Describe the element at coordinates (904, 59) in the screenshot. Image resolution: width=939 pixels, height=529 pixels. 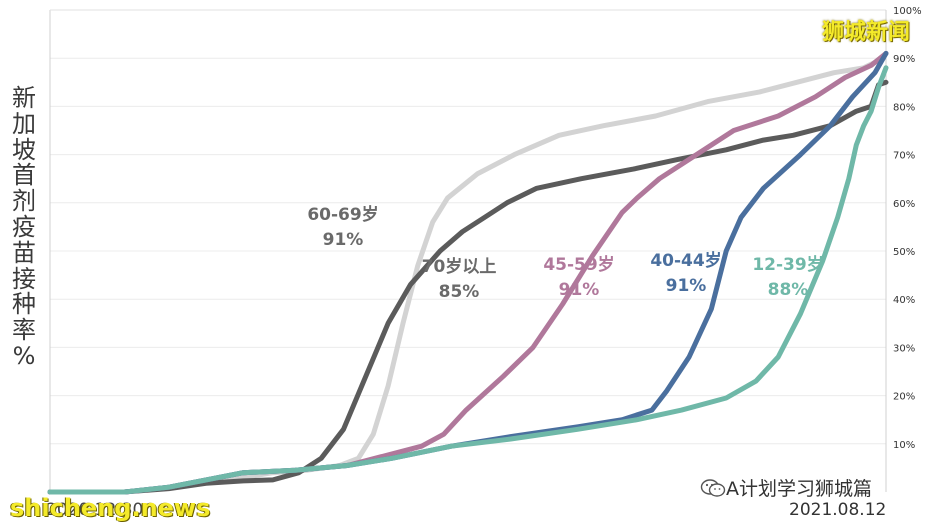
I see `y-tick-label: 90%` at that location.